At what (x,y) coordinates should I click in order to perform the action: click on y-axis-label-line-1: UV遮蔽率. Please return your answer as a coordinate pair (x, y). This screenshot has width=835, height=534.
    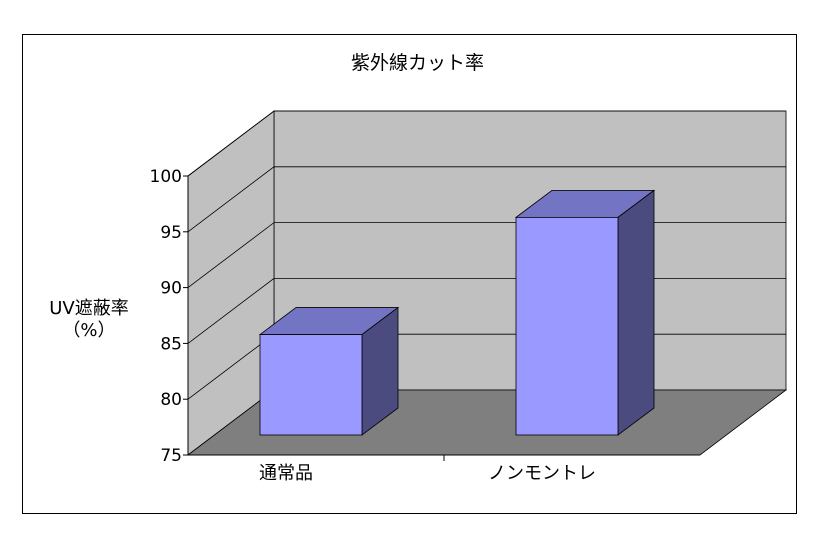
    Looking at the image, I should click on (89, 308).